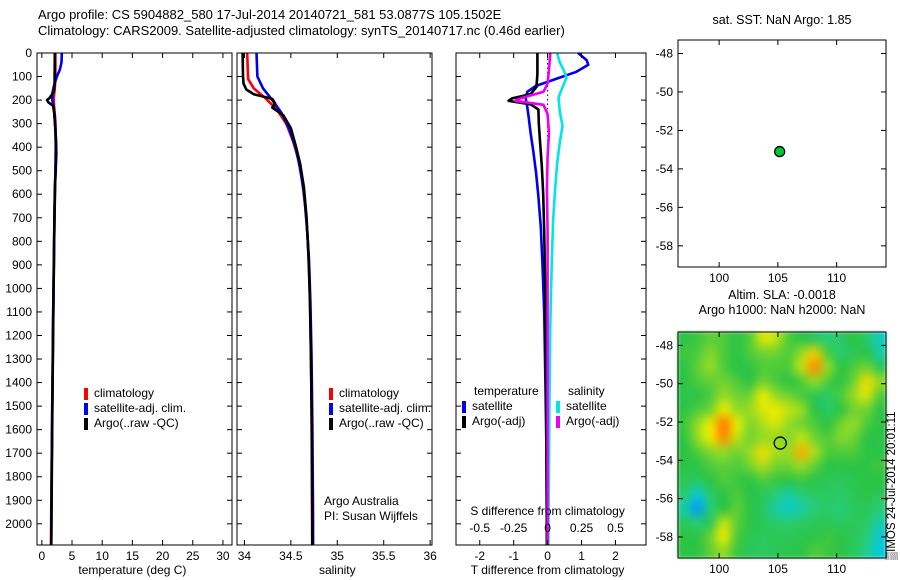 This screenshot has width=900, height=580. I want to click on legend-label: satellite-adj. clim., so click(140, 408).